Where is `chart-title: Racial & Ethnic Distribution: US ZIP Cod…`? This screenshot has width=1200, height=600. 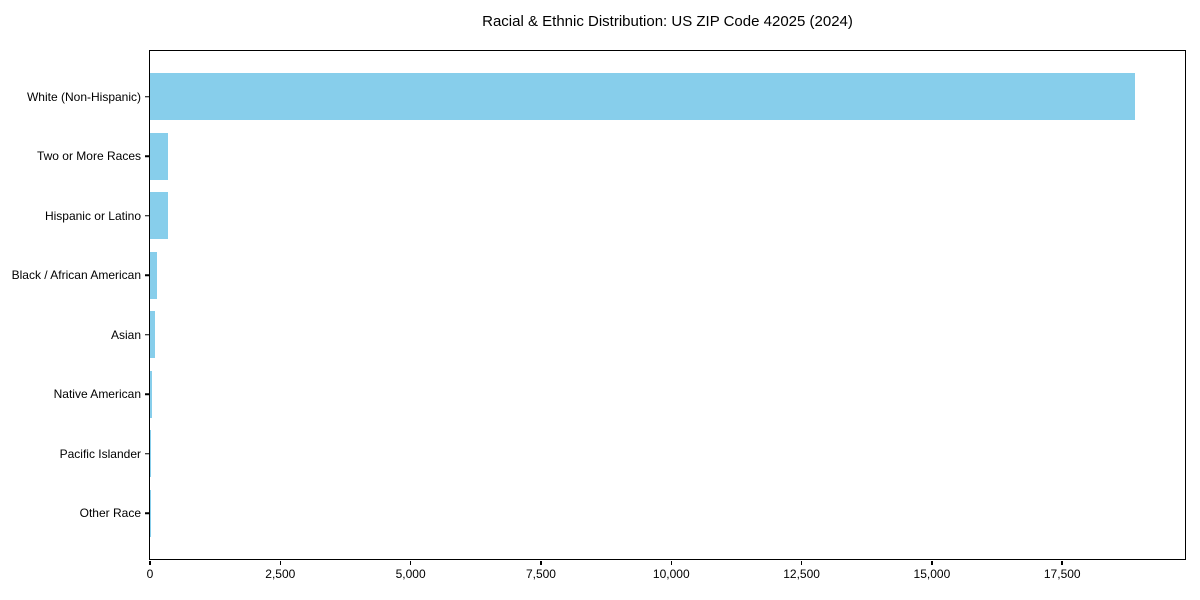
chart-title: Racial & Ethnic Distribution: US ZIP Cod… is located at coordinates (667, 21).